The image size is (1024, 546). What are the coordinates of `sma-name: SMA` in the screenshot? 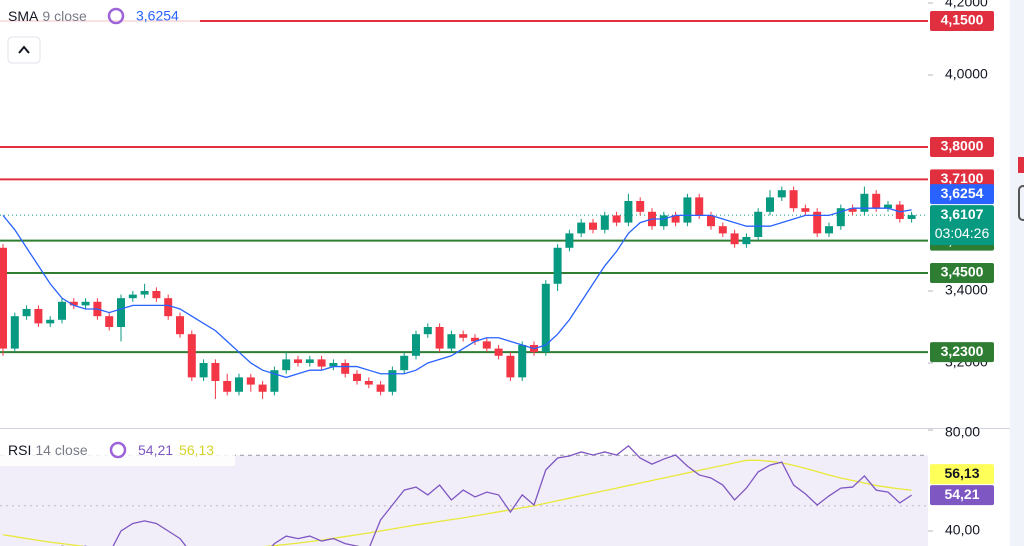 It's located at (23, 16).